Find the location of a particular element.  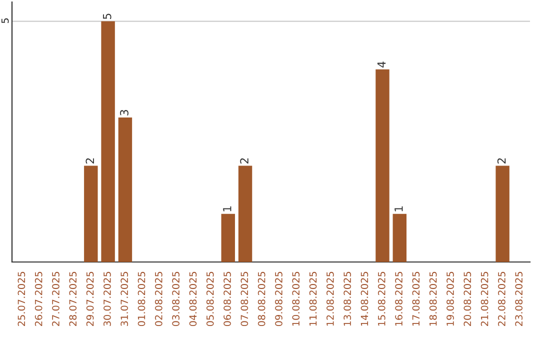

x-tick-label: 15.08.2025 is located at coordinates (382, 299).